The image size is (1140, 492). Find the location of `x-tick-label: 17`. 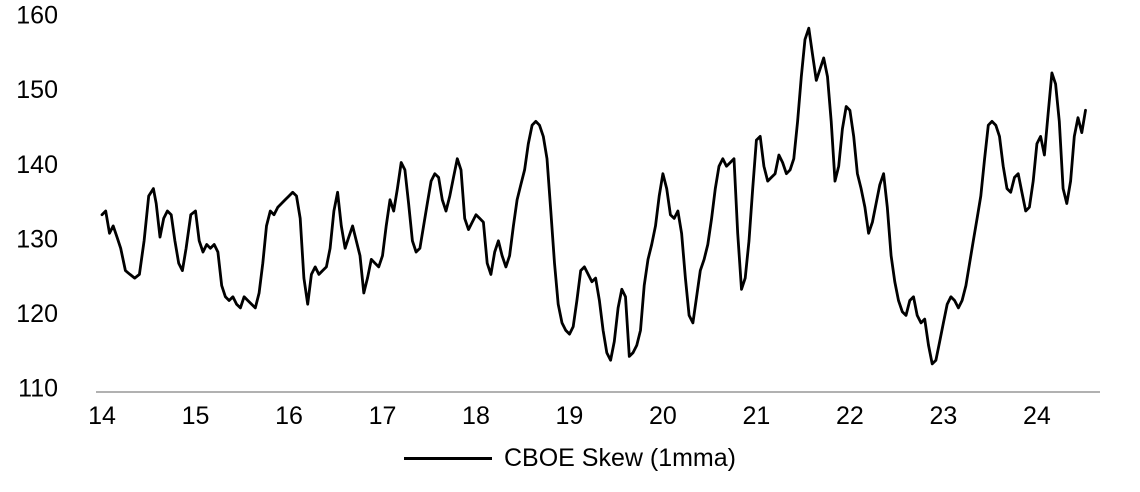

x-tick-label: 17 is located at coordinates (383, 416).